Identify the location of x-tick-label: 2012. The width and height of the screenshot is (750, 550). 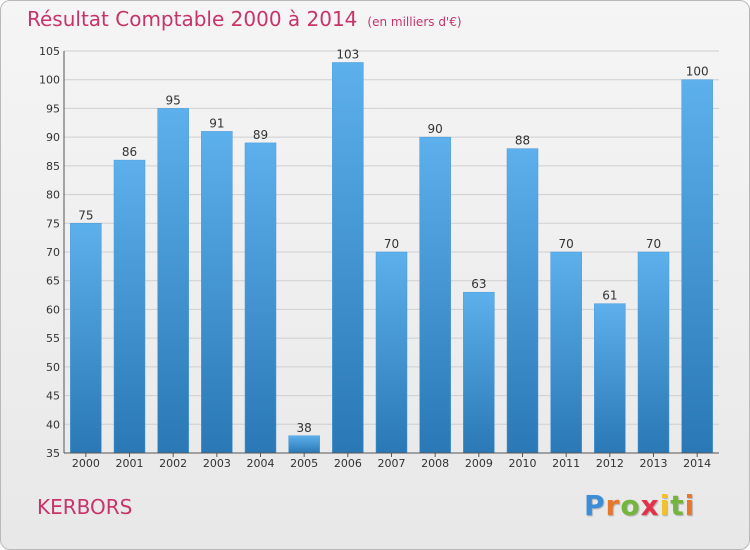
(610, 463).